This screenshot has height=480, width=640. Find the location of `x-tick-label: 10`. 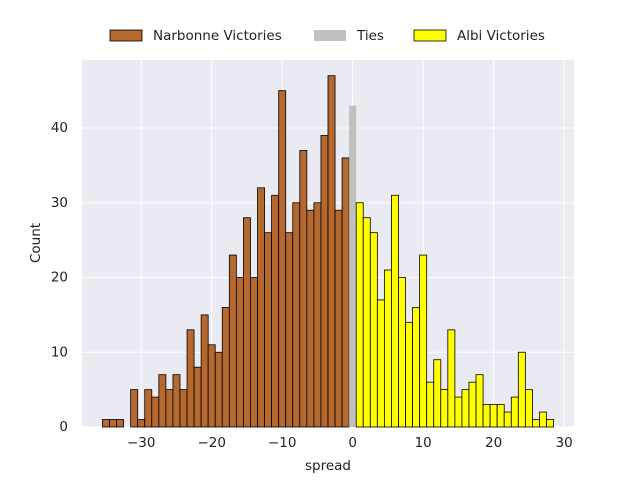

x-tick-label: 10 is located at coordinates (423, 443).